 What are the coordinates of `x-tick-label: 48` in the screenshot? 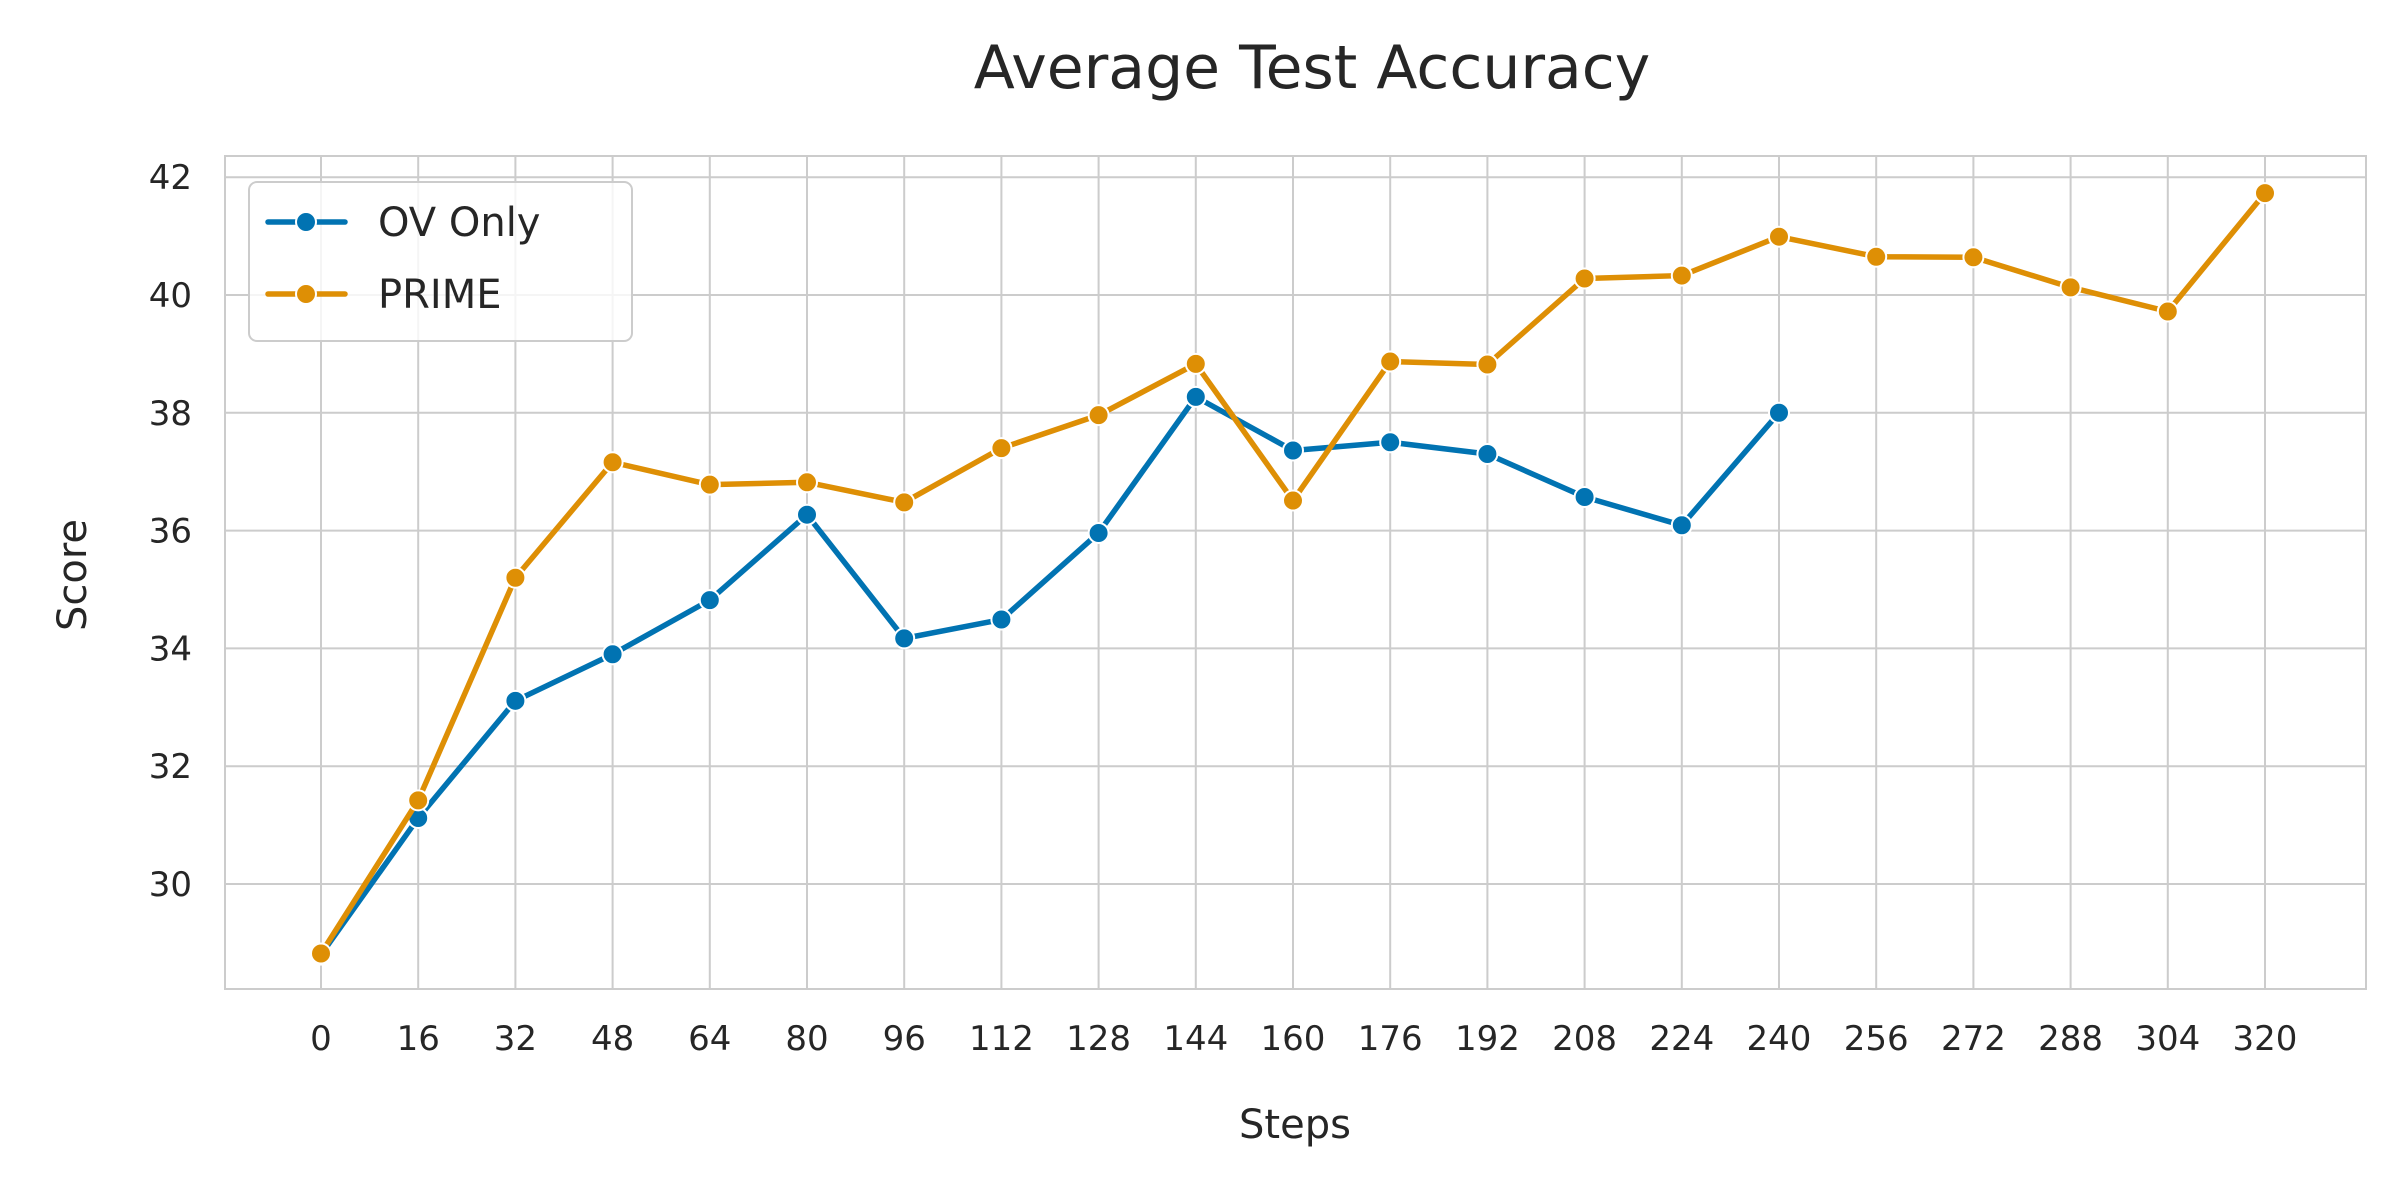 It's located at (612, 1039).